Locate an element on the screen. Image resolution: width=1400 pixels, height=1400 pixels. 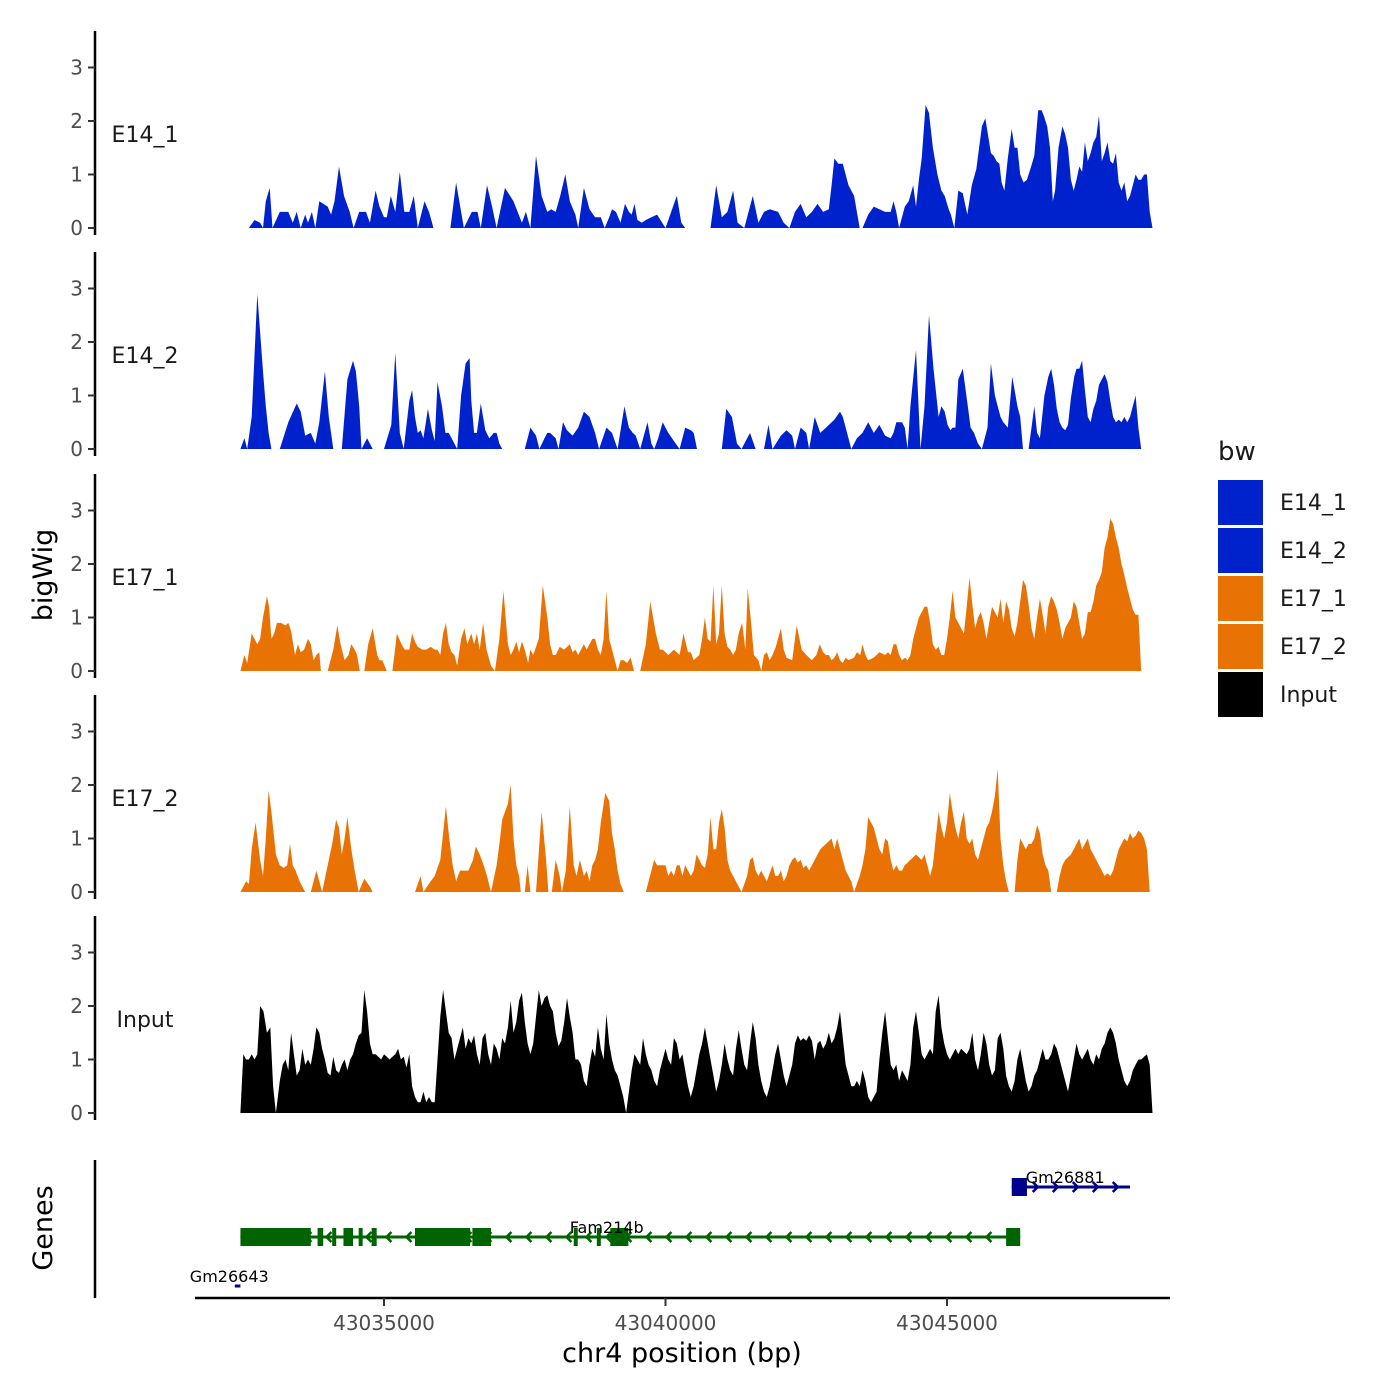
x-axis-title: chr4 position (bp) is located at coordinates (682, 1353).